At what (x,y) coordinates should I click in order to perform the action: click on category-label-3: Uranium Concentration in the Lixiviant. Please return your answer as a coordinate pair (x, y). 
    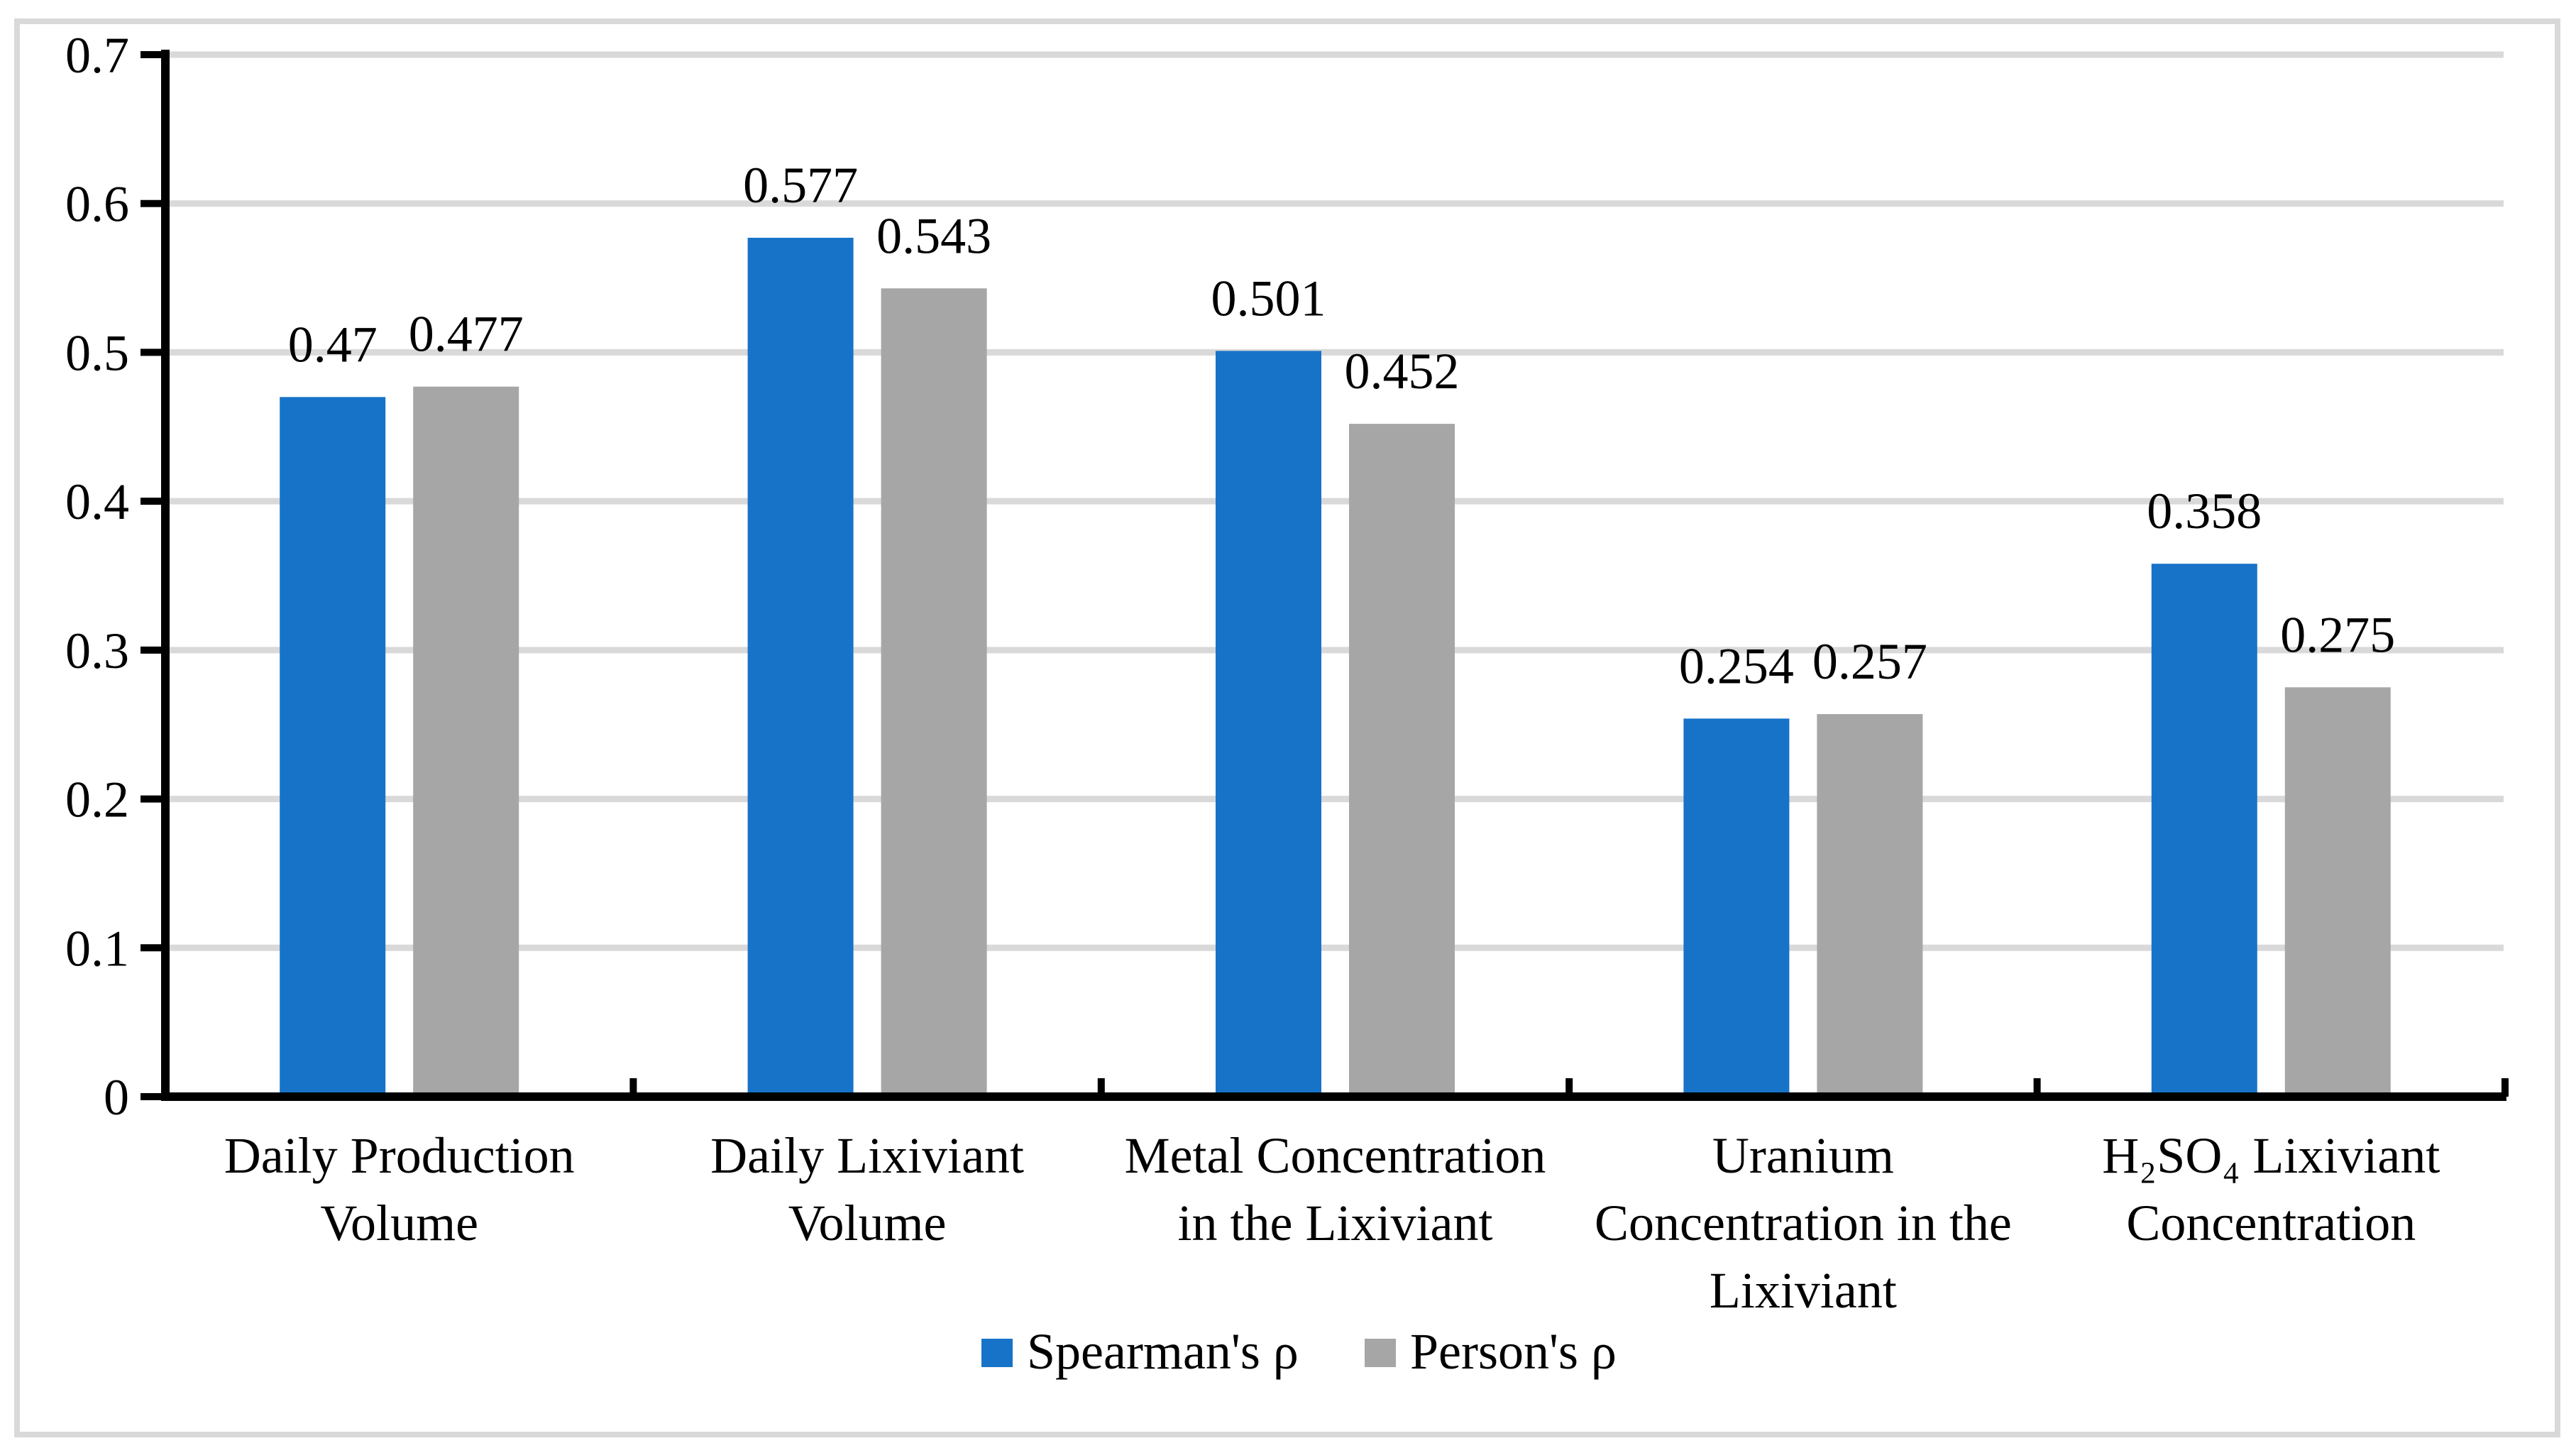
    Looking at the image, I should click on (1803, 1223).